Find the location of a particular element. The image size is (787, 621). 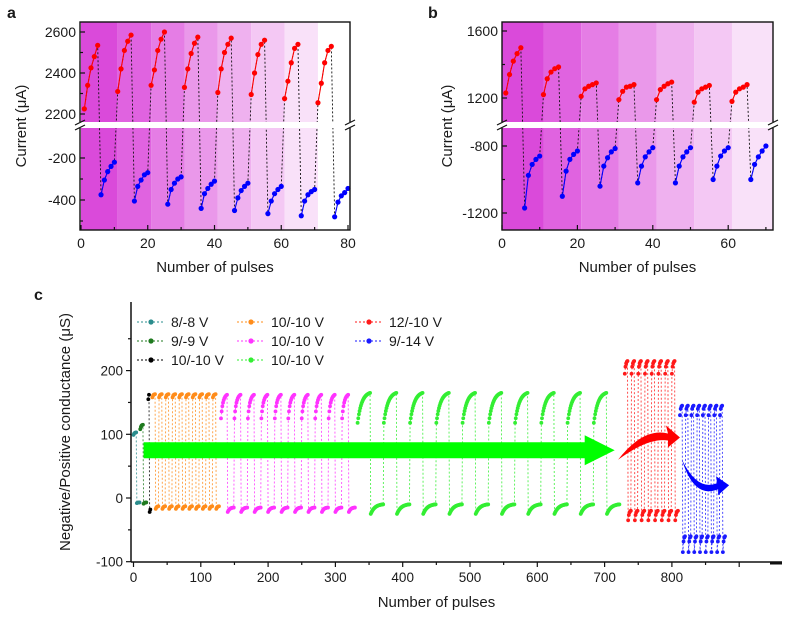

series-dashed-line is located at coordinates (136, 467).